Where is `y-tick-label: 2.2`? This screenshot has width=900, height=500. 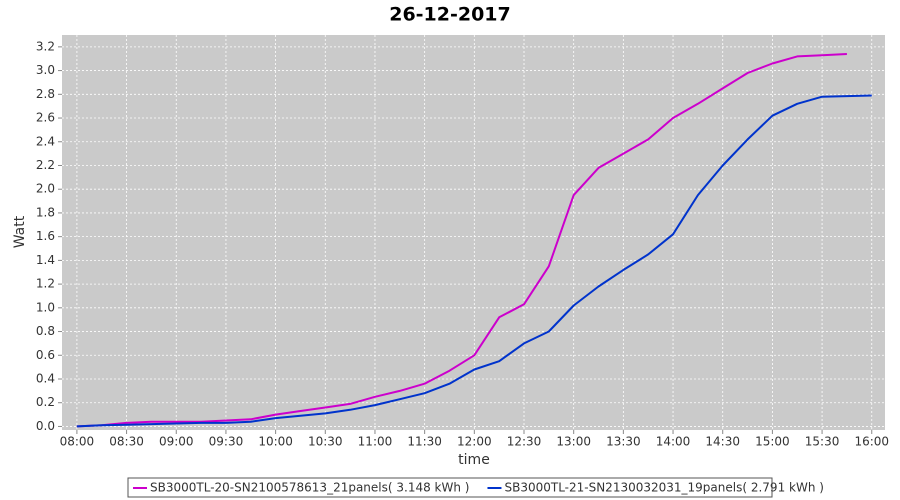
y-tick-label: 2.2 is located at coordinates (45, 165).